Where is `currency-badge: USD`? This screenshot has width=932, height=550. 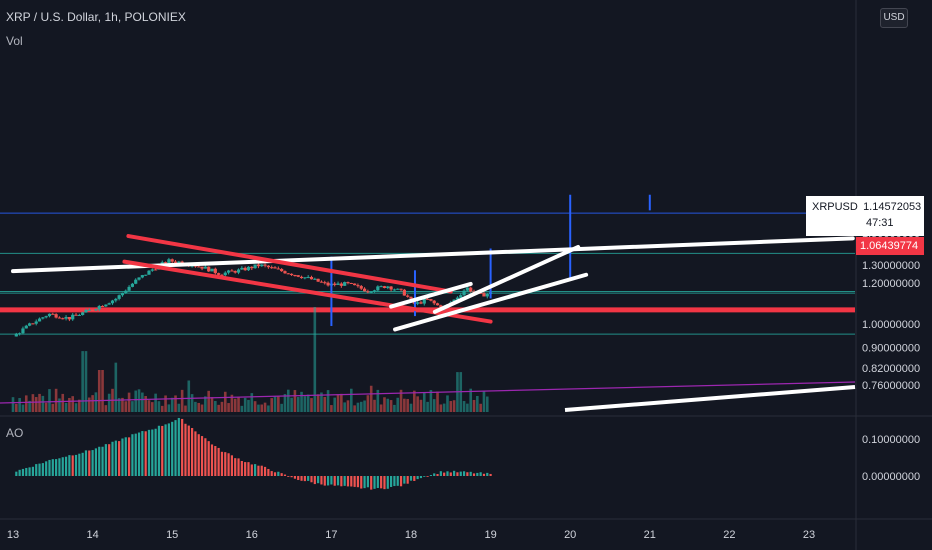
currency-badge: USD is located at coordinates (894, 18).